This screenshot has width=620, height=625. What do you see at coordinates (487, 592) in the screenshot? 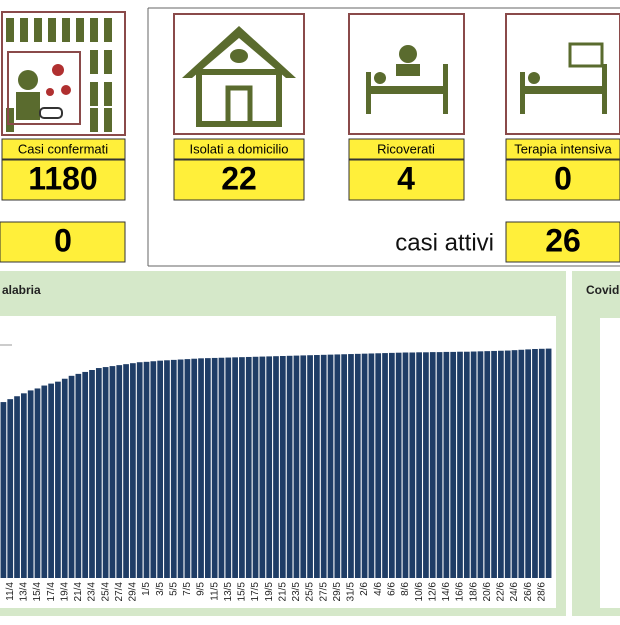
I see `x-tick-label: 20/6` at bounding box center [487, 592].